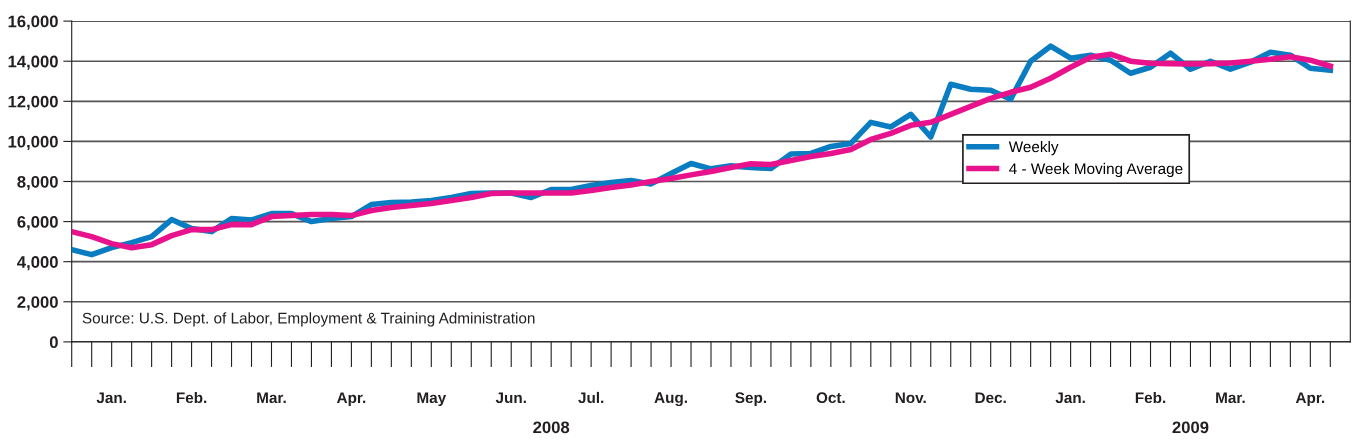 The image size is (1353, 440). What do you see at coordinates (830, 398) in the screenshot?
I see `x-tick-label: Oct.` at bounding box center [830, 398].